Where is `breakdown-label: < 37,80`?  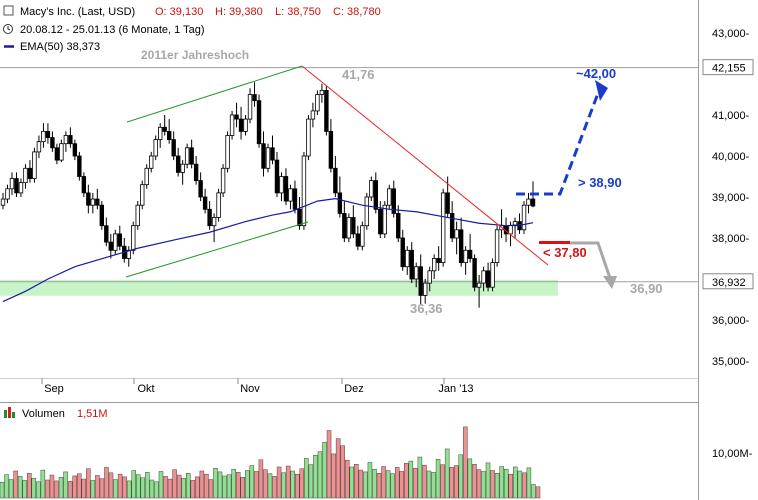 breakdown-label: < 37,80 is located at coordinates (565, 252).